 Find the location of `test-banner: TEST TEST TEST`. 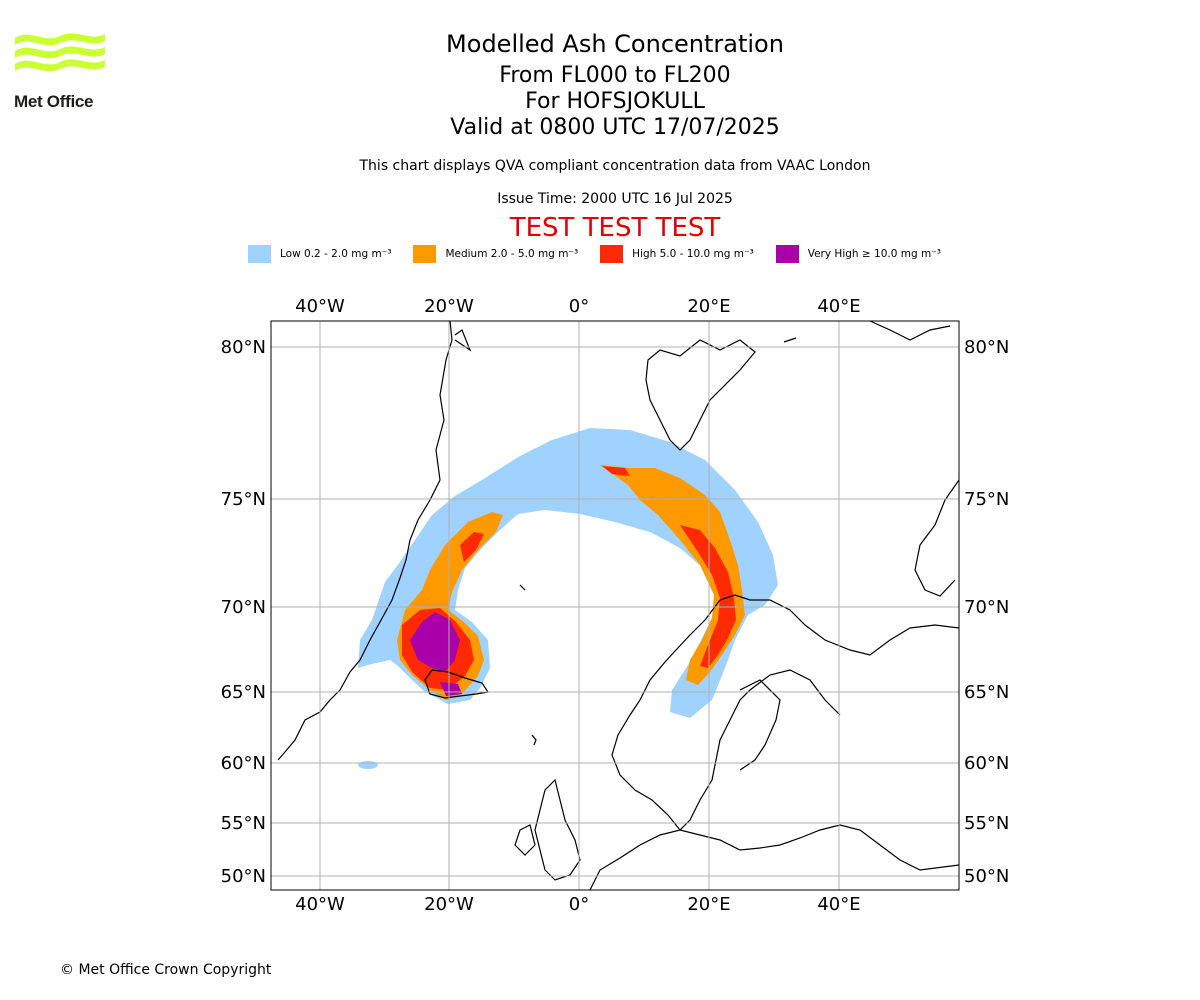

test-banner: TEST TEST TEST is located at coordinates (615, 228).